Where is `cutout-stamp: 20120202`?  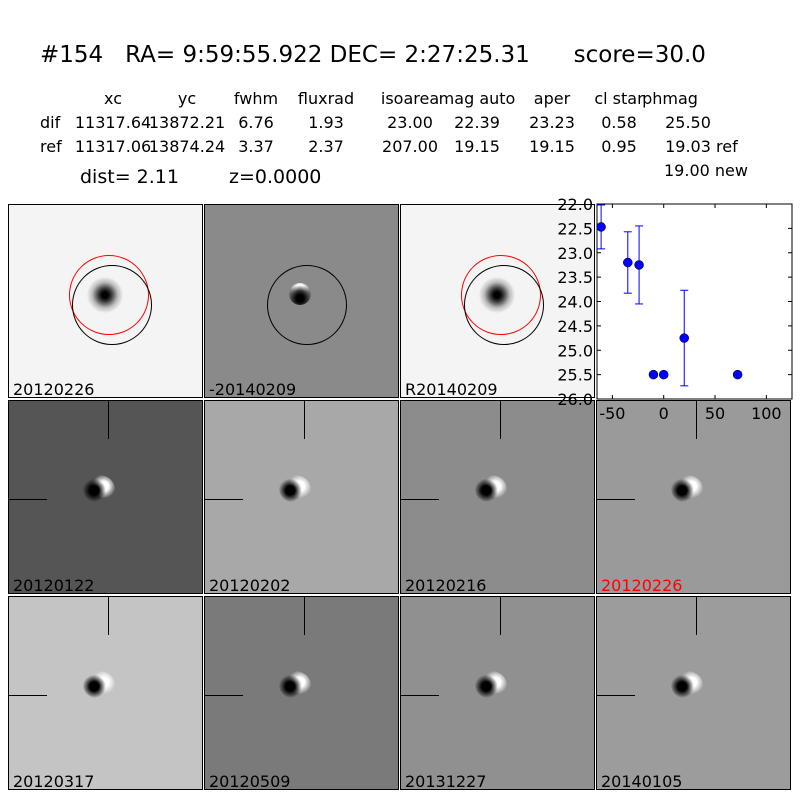
cutout-stamp: 20120202 is located at coordinates (301, 497).